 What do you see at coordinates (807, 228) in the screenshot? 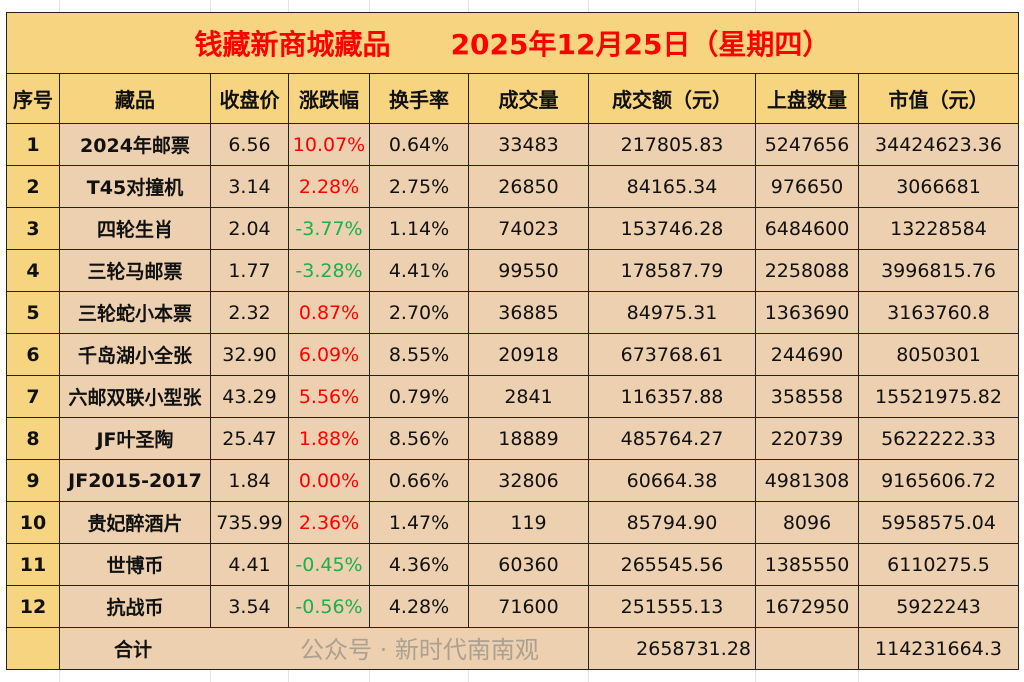
I see `cell-listed: 6484600` at bounding box center [807, 228].